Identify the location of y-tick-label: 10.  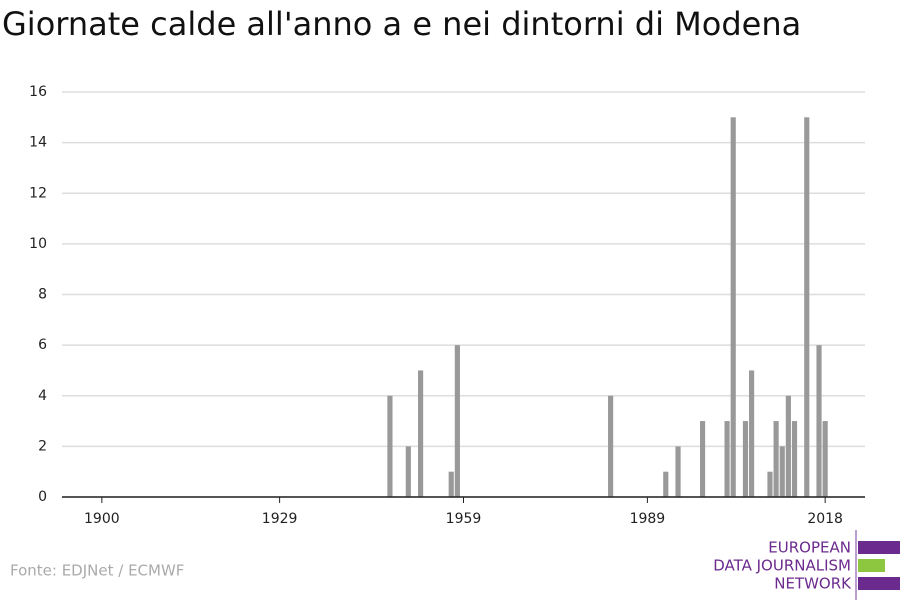
(38, 244).